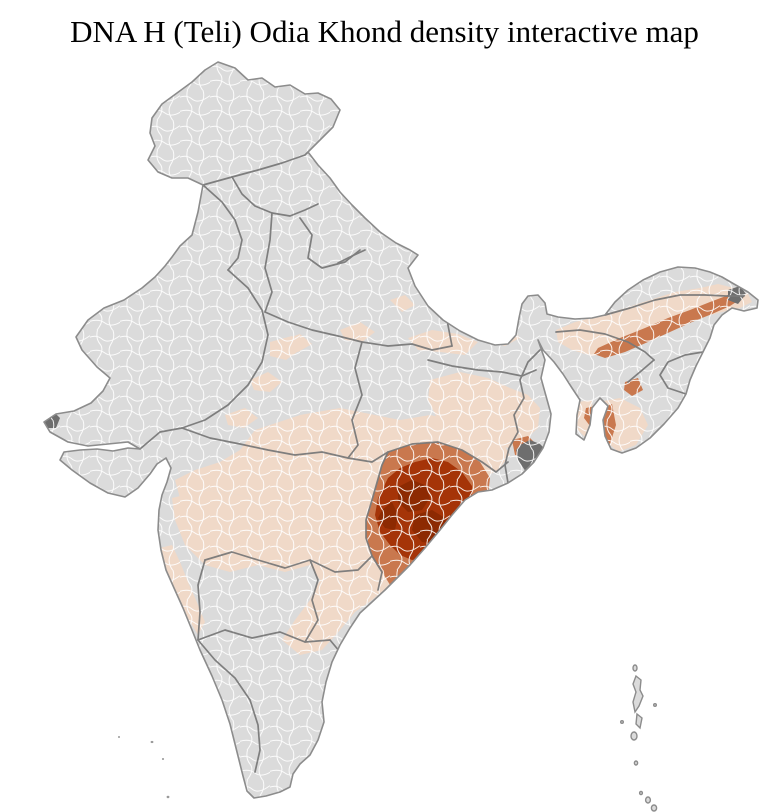 The width and height of the screenshot is (769, 812). I want to click on lakshadweep-islands, so click(144, 767).